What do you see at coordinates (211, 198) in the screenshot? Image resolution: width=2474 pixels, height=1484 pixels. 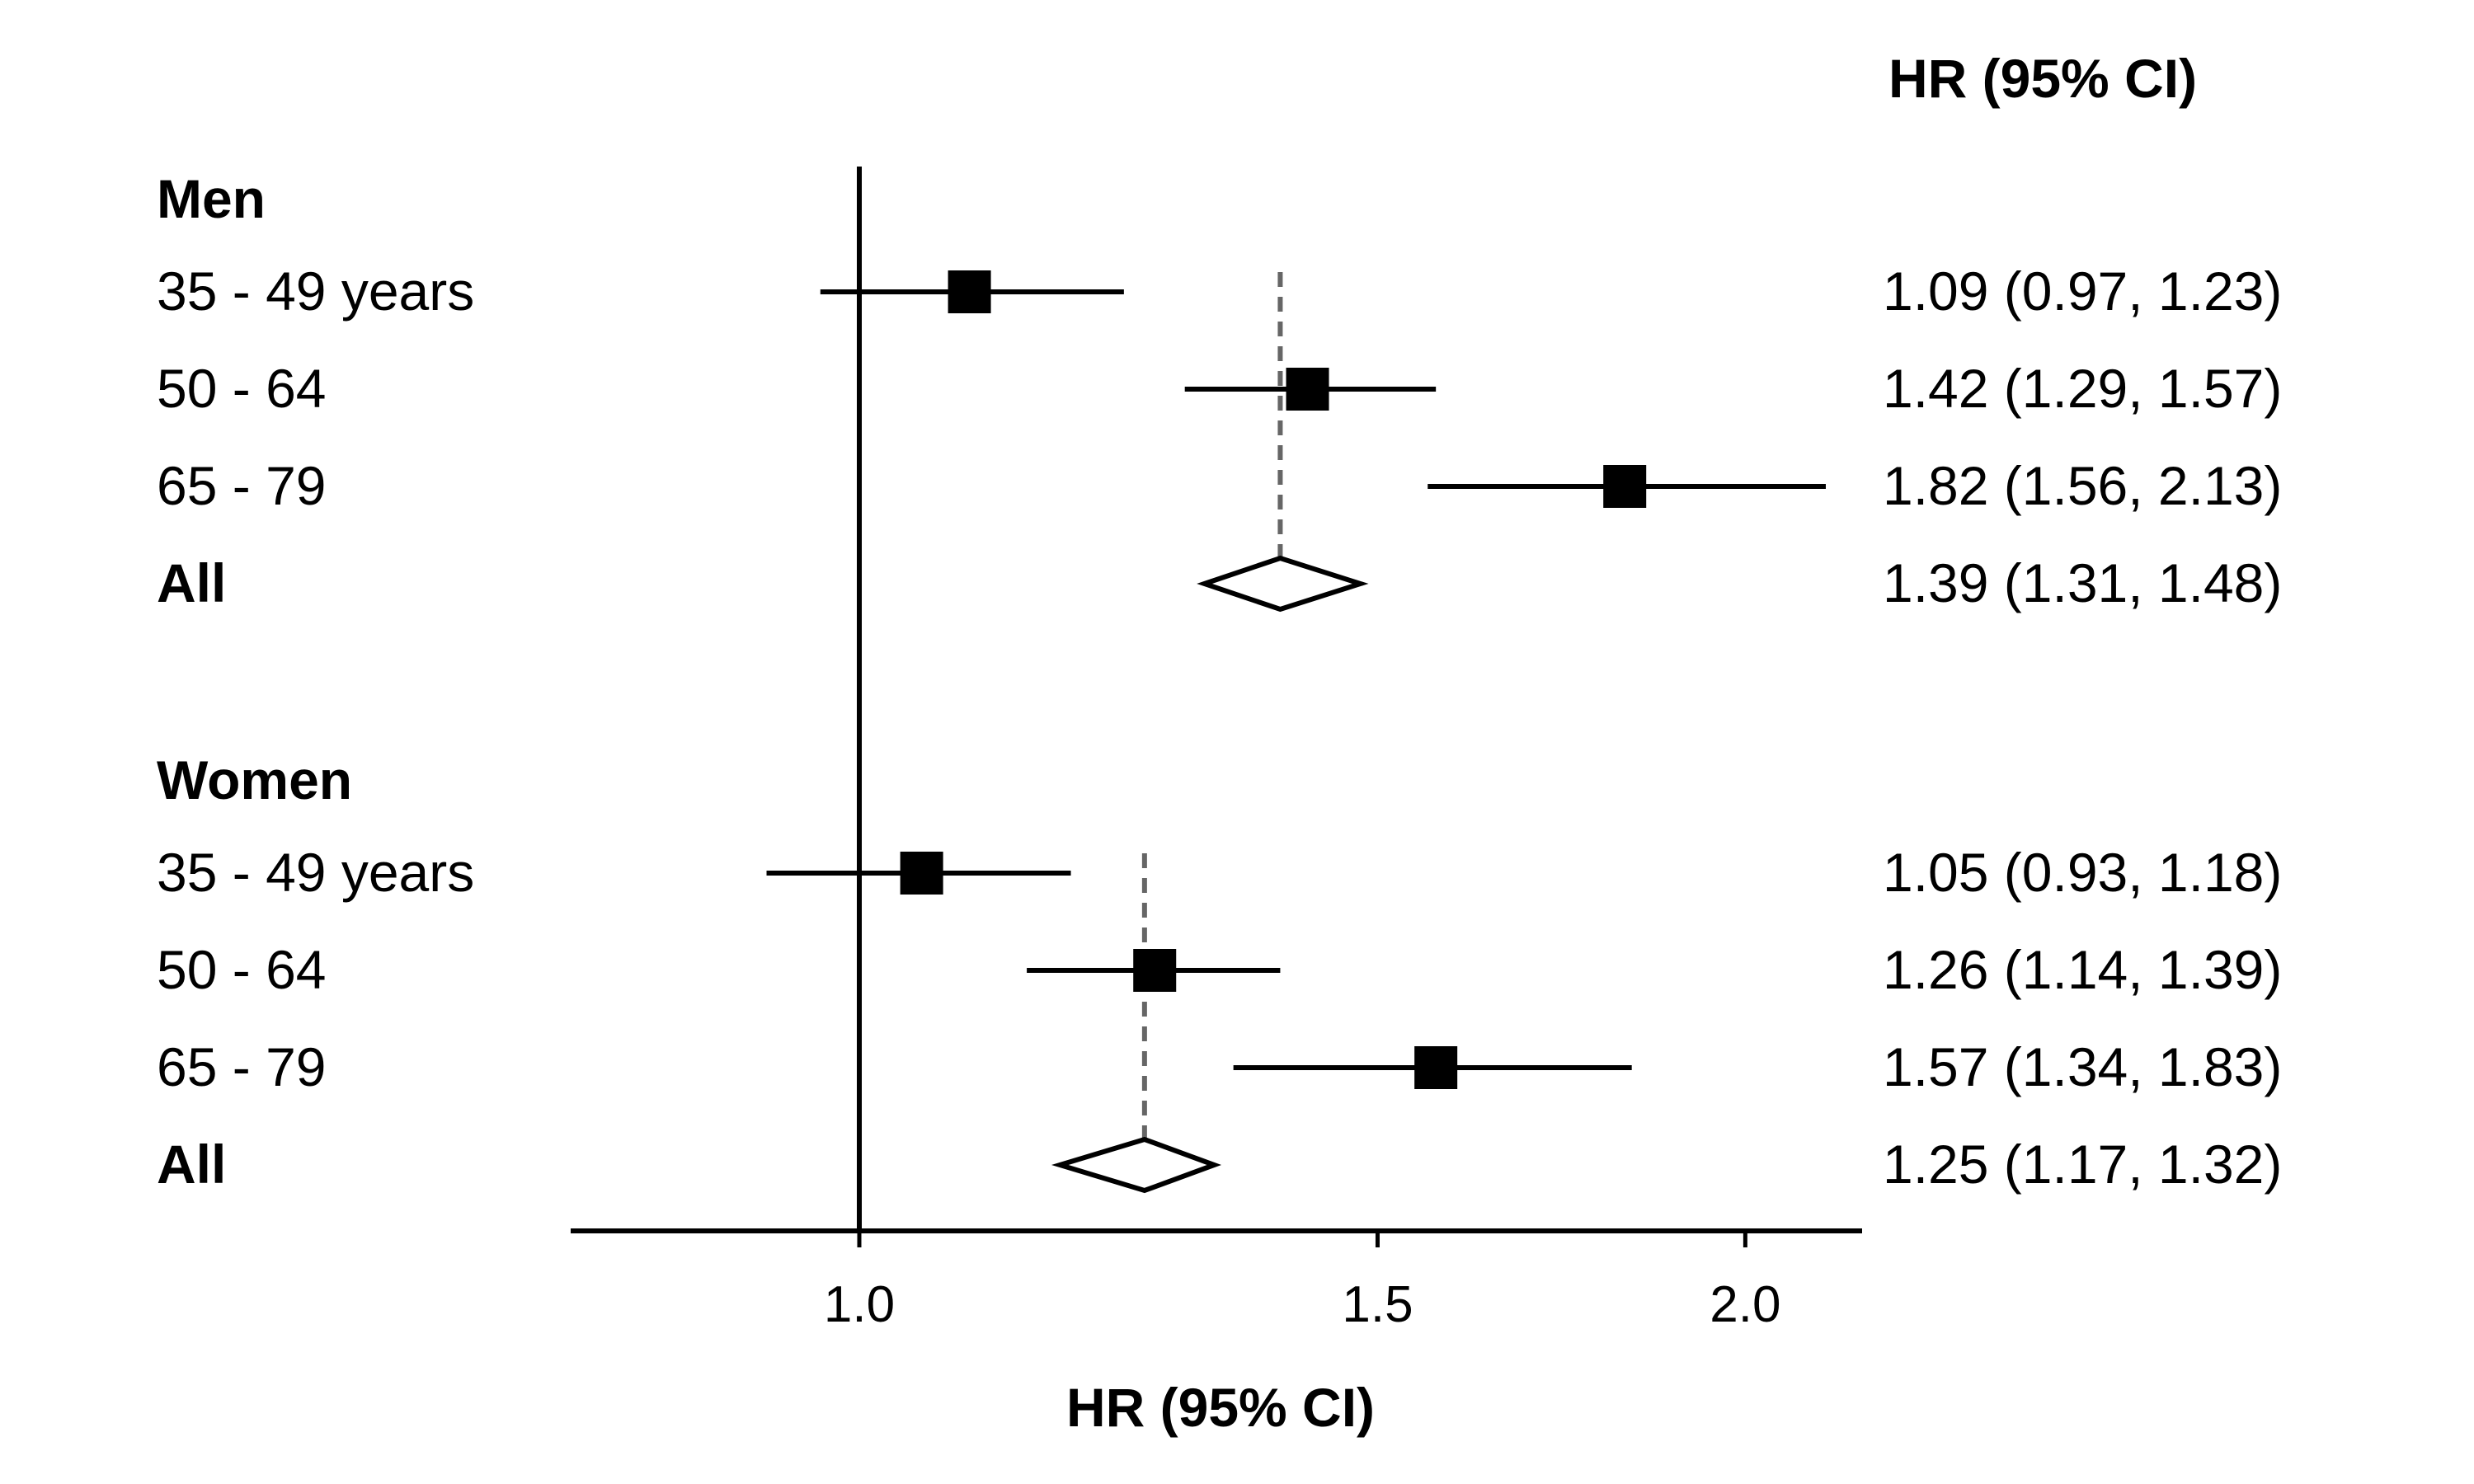 I see `group-header-men: Men` at bounding box center [211, 198].